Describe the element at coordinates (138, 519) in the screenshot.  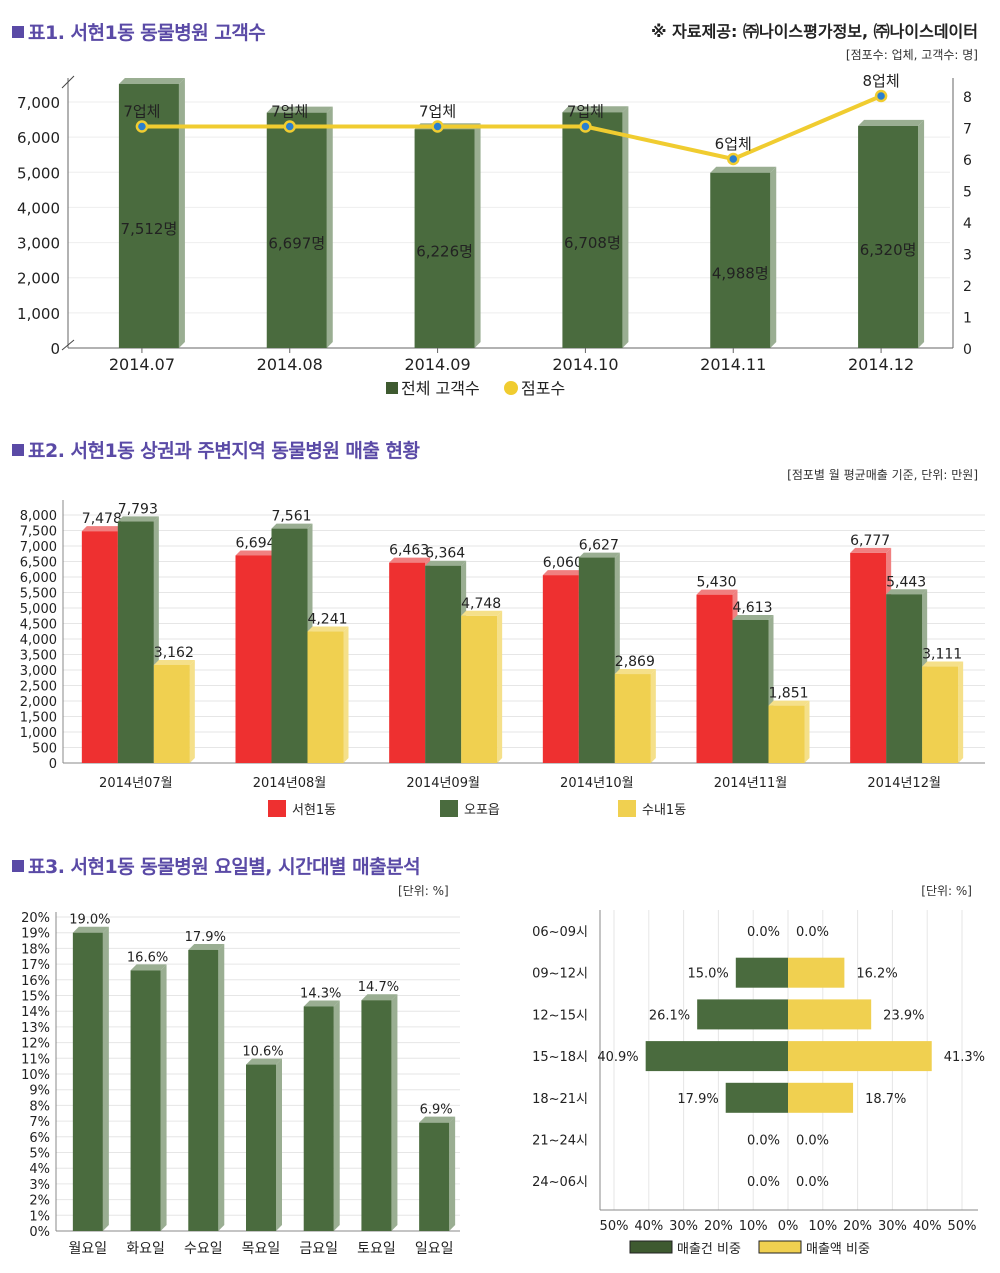
I see `sales-bar-1-top` at that location.